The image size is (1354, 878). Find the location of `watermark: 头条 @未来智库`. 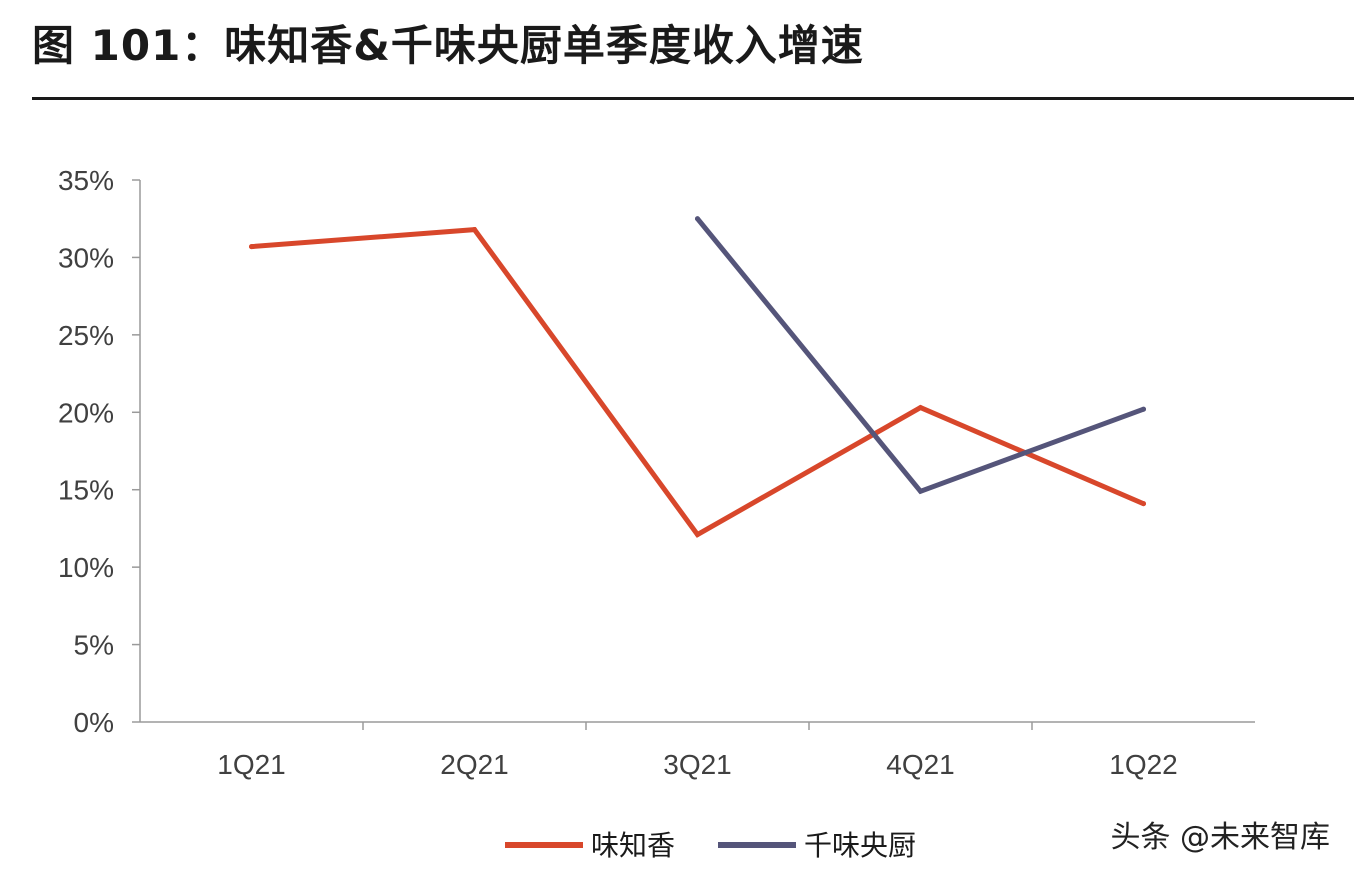

watermark: 头条 @未来智库 is located at coordinates (1220, 837).